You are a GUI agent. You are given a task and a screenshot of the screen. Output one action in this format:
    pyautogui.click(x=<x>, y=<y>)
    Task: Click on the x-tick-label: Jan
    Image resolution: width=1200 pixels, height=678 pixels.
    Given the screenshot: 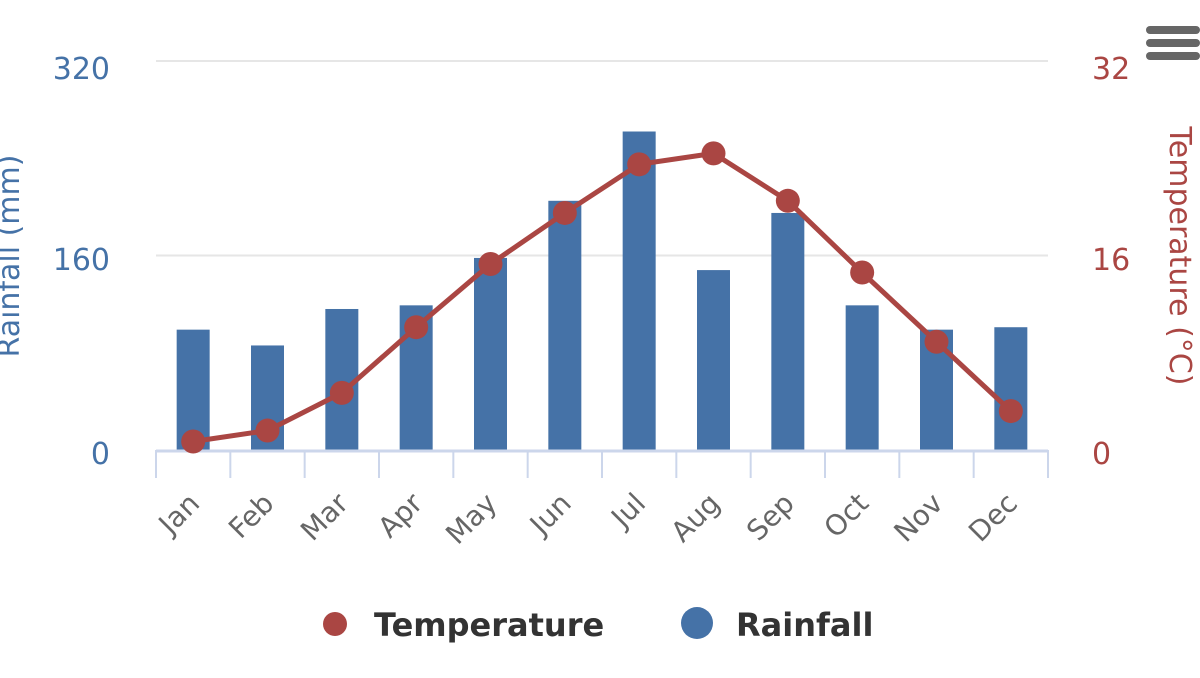 What is the action you would take?
    pyautogui.click(x=178, y=514)
    